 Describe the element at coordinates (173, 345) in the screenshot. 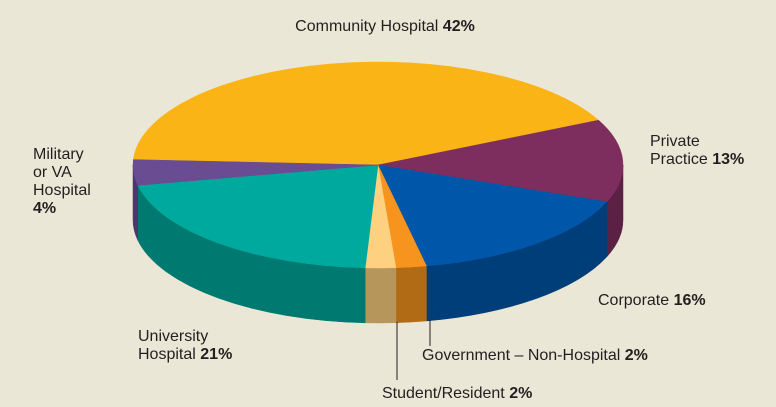

I see `category-name: University Hospital` at that location.